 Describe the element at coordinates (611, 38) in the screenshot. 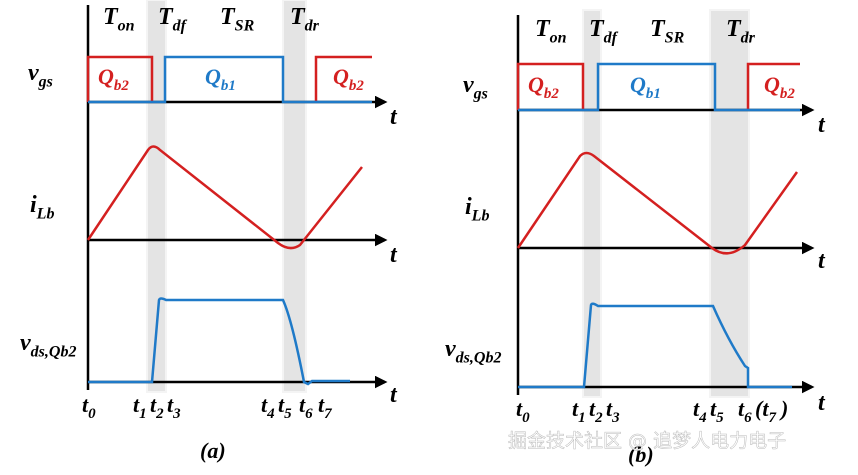

I see `time-window-label-sub: df` at that location.